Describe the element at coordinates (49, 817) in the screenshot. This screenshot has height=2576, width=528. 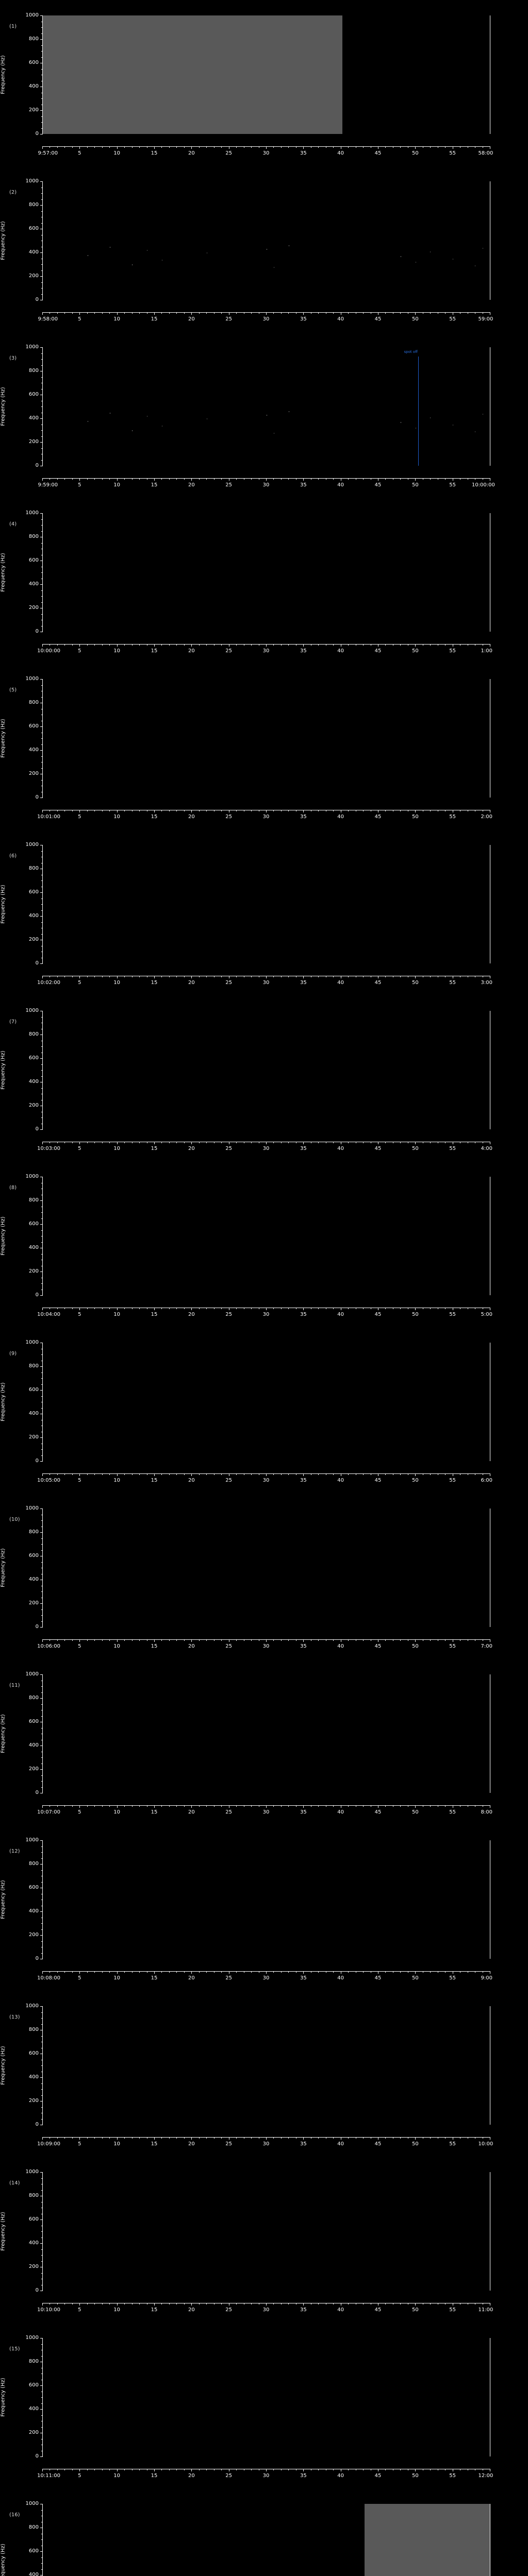
I see `x-tick-label: 10:01:00` at that location.